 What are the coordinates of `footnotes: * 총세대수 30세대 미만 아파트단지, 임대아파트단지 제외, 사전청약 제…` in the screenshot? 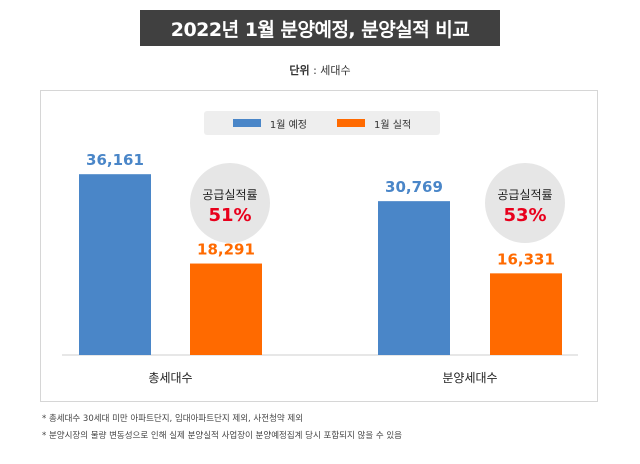 It's located at (332, 428).